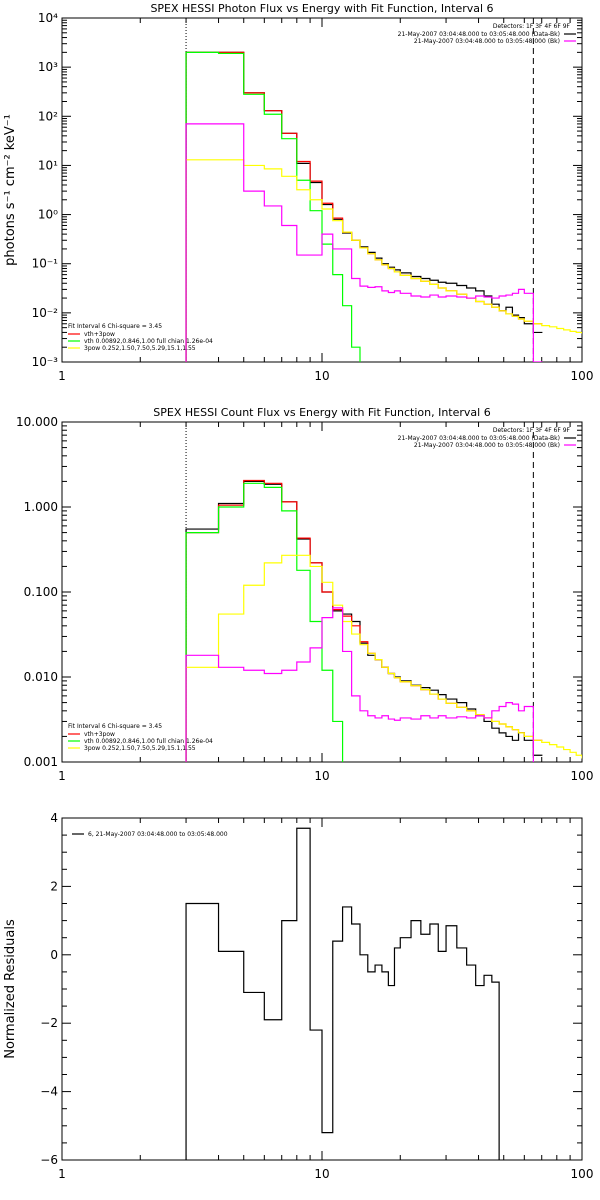 This screenshot has width=600, height=1200. What do you see at coordinates (10, 190) in the screenshot?
I see `y-axis-label: photons s⁻¹ cm⁻² keV⁻¹` at bounding box center [10, 190].